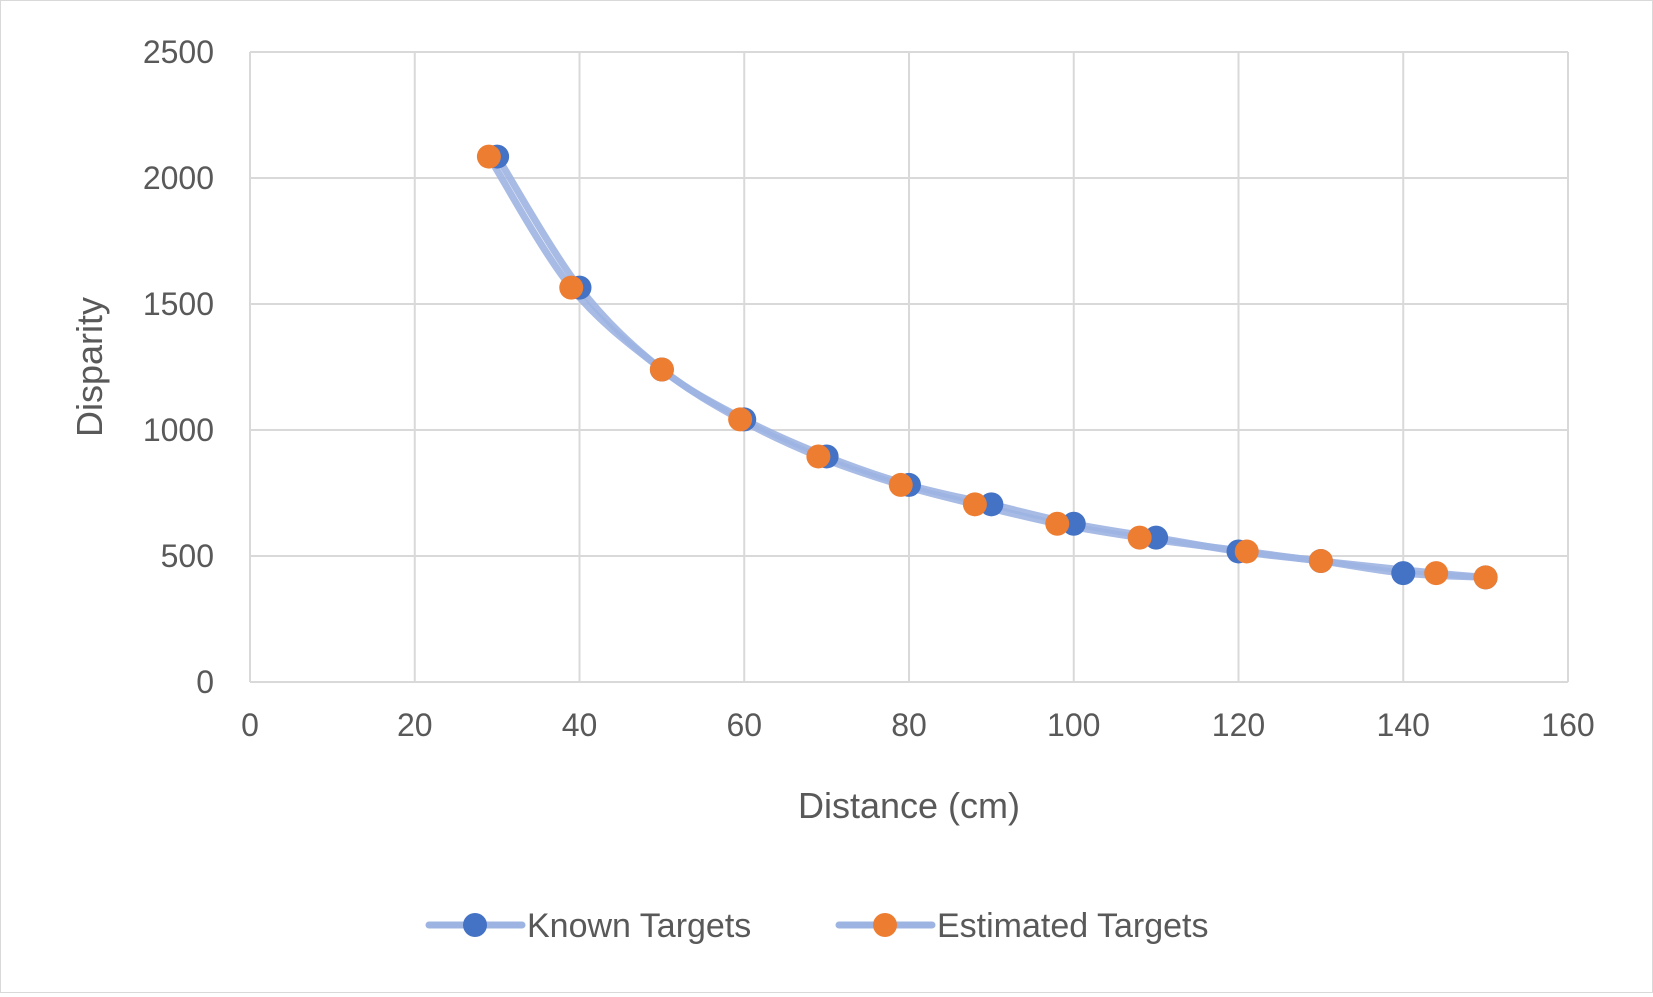  Describe the element at coordinates (817, 926) in the screenshot. I see `legend: Known Targets Estimated Targets` at that location.